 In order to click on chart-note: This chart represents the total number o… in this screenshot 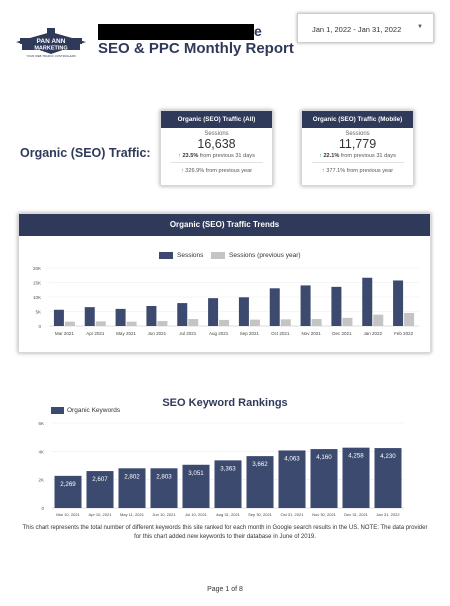, I will do `click(225, 532)`.